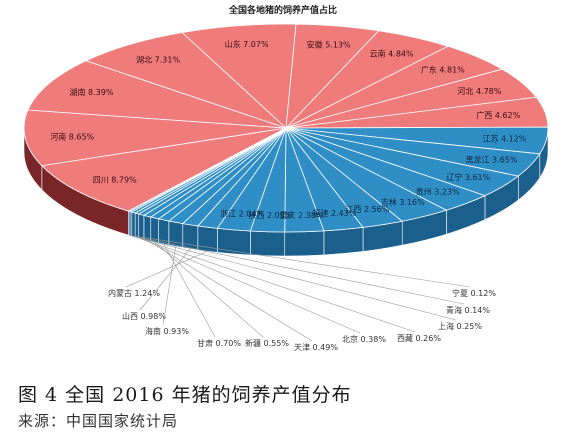 The width and height of the screenshot is (566, 436). I want to click on slice-label-18: 陕西 2.09%, so click(270, 215).